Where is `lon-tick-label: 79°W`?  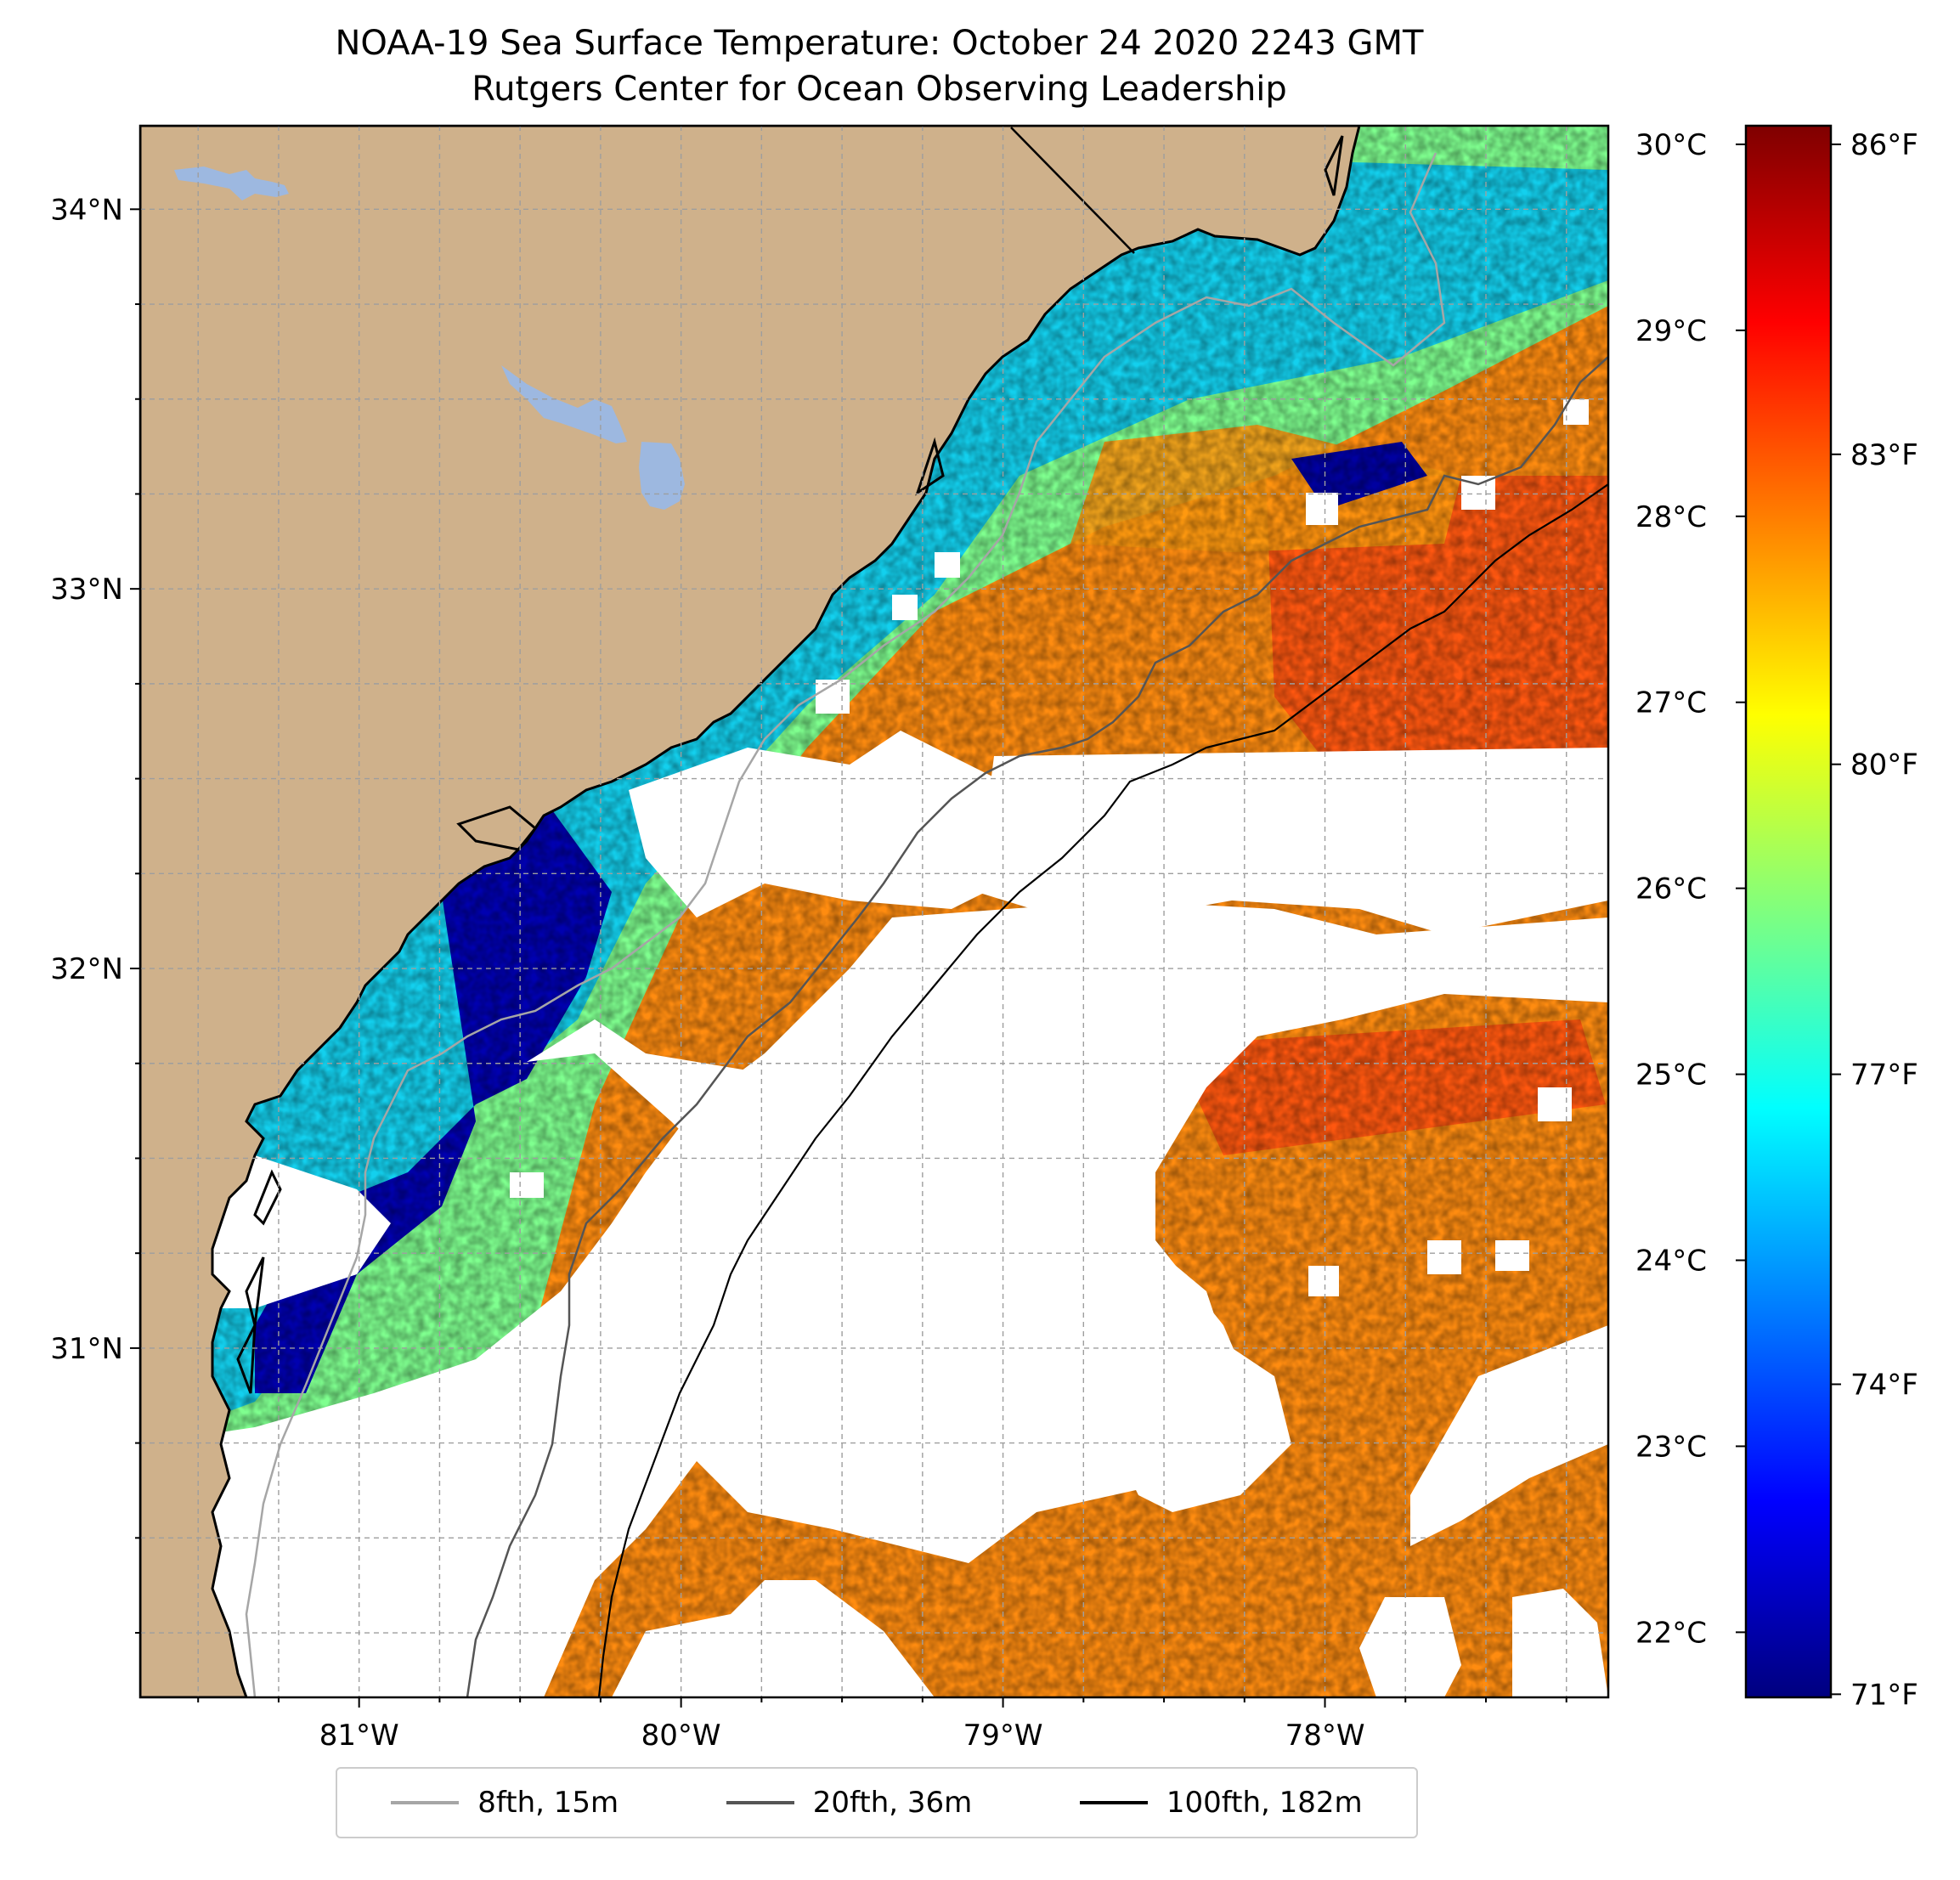 lon-tick-label: 79°W is located at coordinates (1003, 1736).